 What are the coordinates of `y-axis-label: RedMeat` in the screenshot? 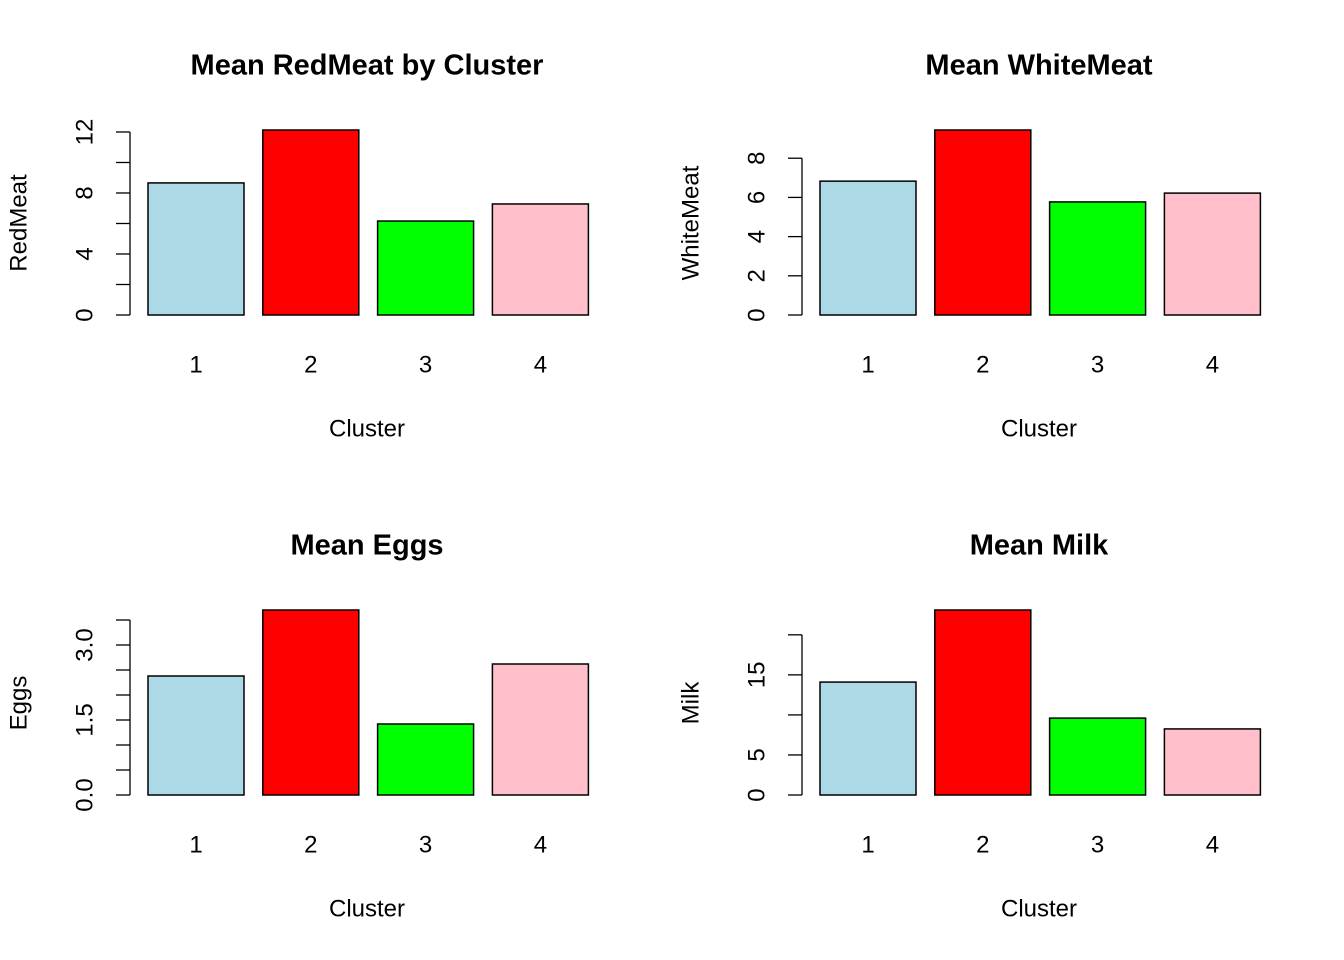 It's located at (18, 223).